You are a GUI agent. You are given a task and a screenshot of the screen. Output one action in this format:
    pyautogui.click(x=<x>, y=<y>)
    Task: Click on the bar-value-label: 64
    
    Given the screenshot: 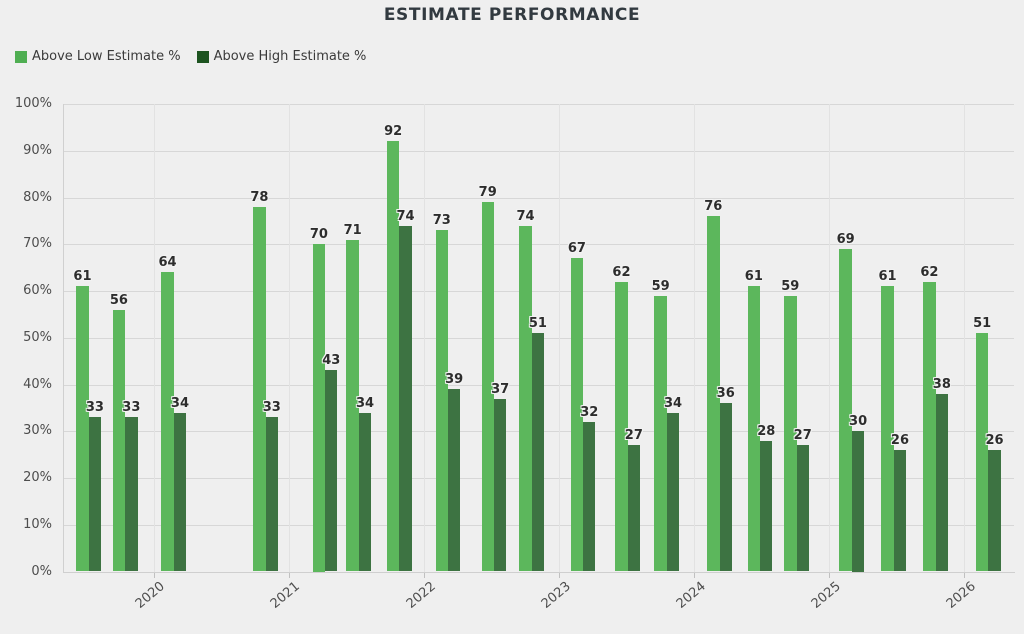 What is the action you would take?
    pyautogui.click(x=167, y=263)
    